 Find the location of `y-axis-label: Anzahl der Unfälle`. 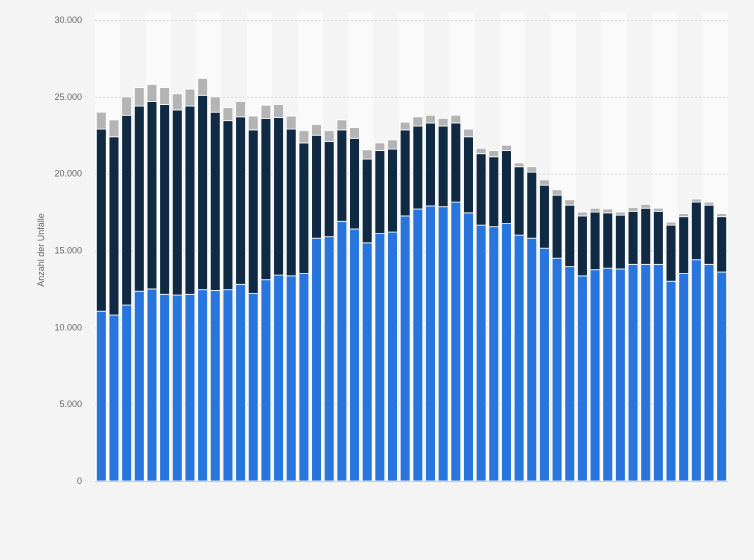

y-axis-label: Anzahl der Unfälle is located at coordinates (41, 250).